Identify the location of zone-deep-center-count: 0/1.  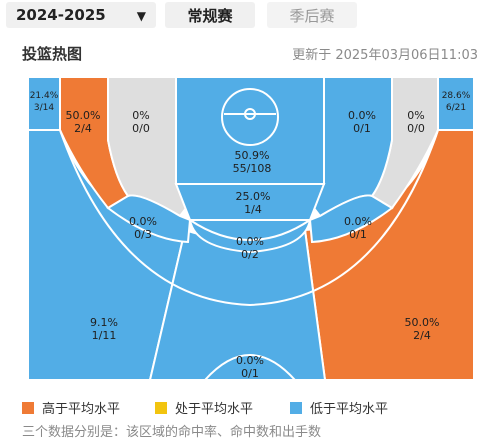
(250, 373).